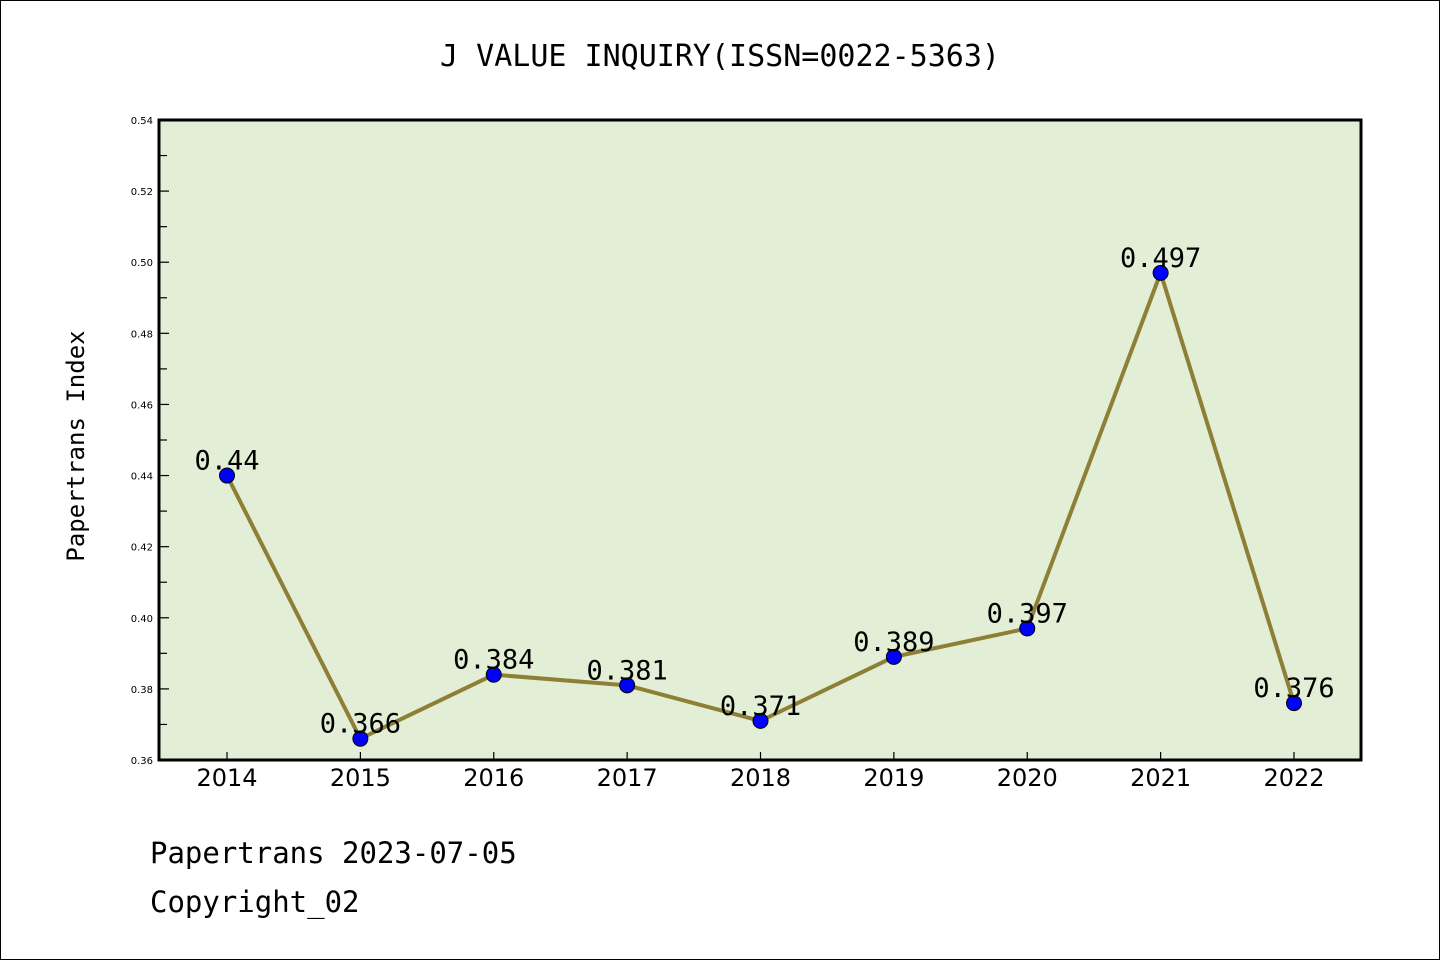  I want to click on data-label: 0.371, so click(760, 706).